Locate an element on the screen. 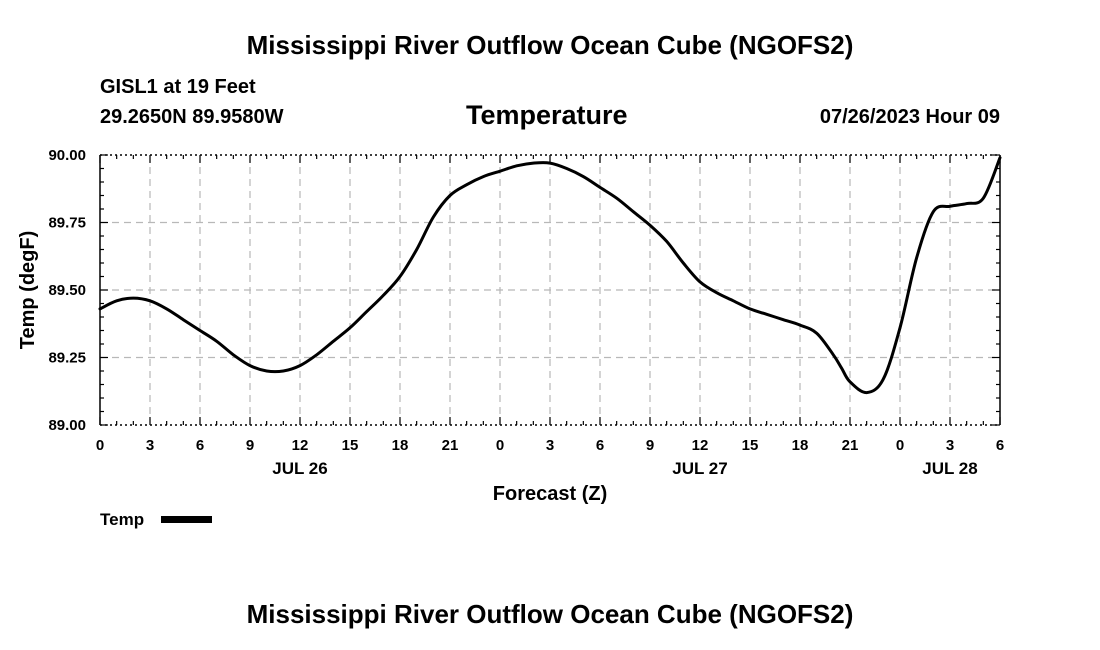 The width and height of the screenshot is (1100, 650). y-axis-label: Temp (degF) is located at coordinates (28, 290).